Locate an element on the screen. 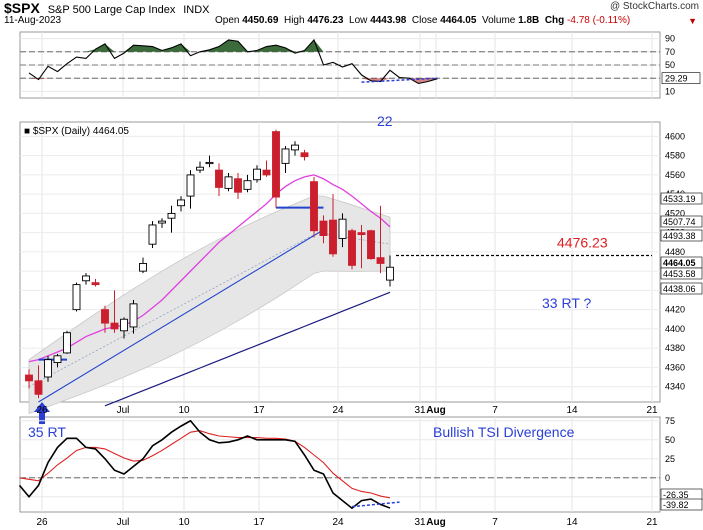  price-value-label: 4533.19 is located at coordinates (679, 199).